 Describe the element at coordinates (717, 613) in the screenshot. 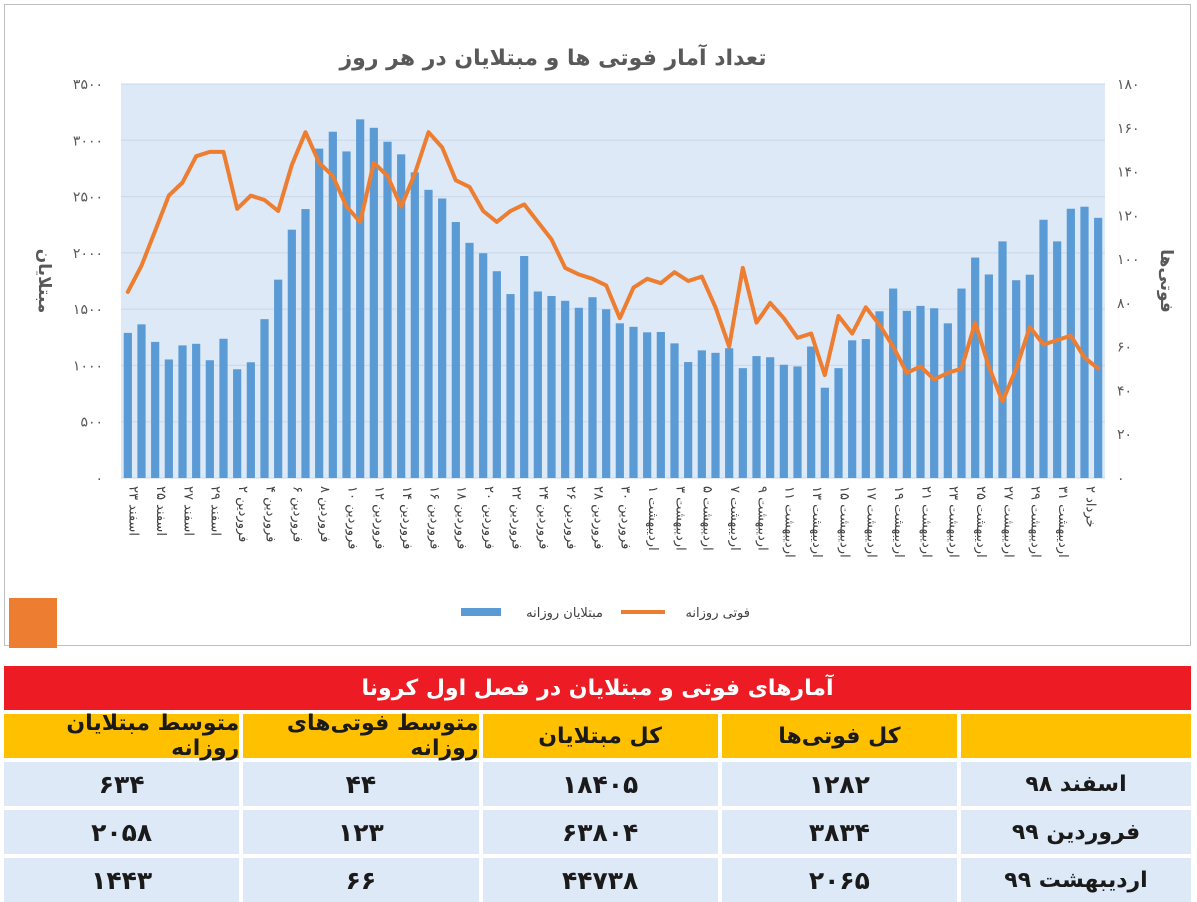

I see `legend-line-label: فوتی روزانه` at that location.